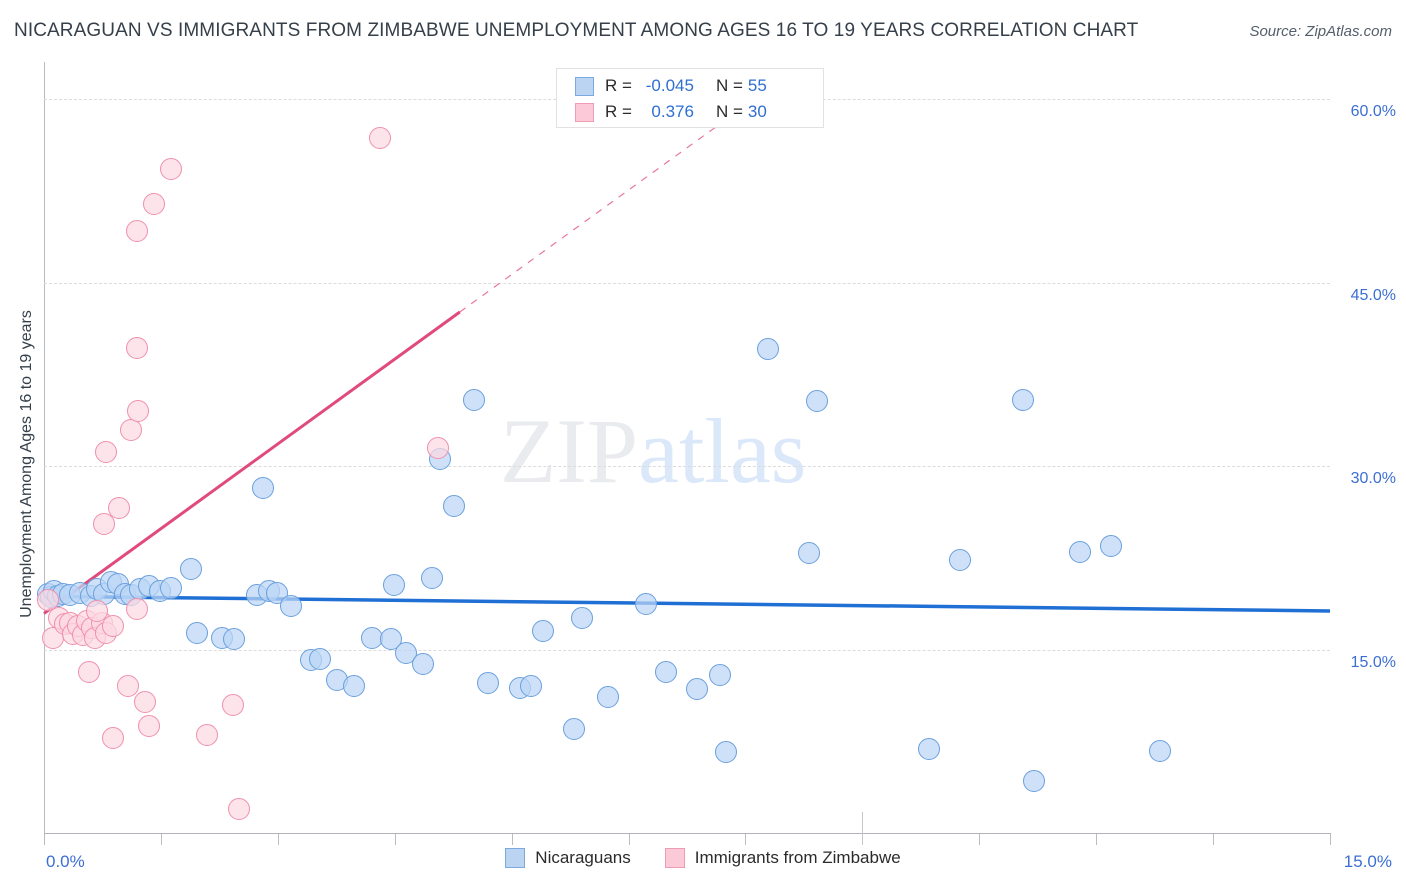 The height and width of the screenshot is (892, 1406). I want to click on trend-line-nicaraguans, so click(687, 603).